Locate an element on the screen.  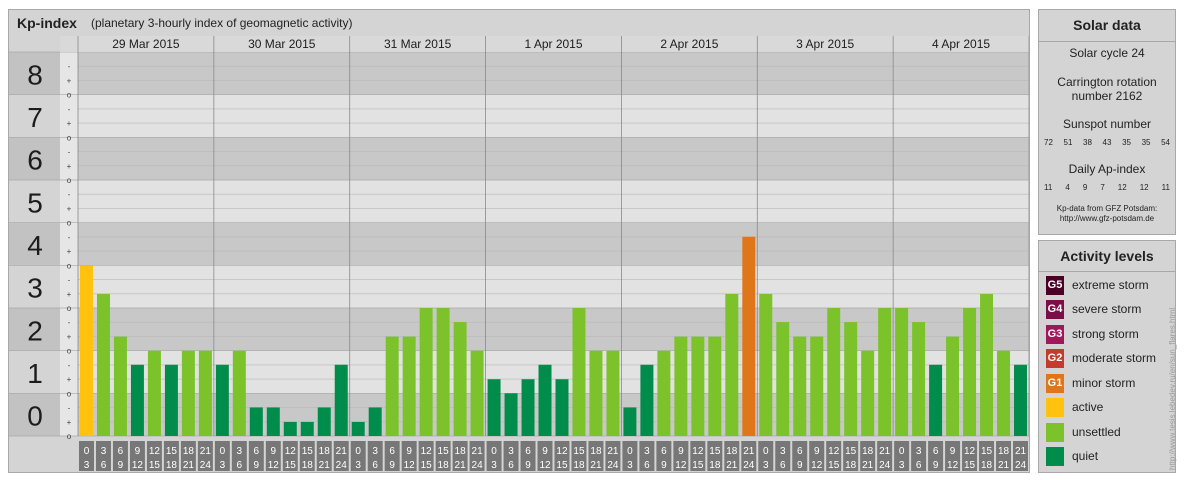
ap-value: 12 is located at coordinates (1144, 187).